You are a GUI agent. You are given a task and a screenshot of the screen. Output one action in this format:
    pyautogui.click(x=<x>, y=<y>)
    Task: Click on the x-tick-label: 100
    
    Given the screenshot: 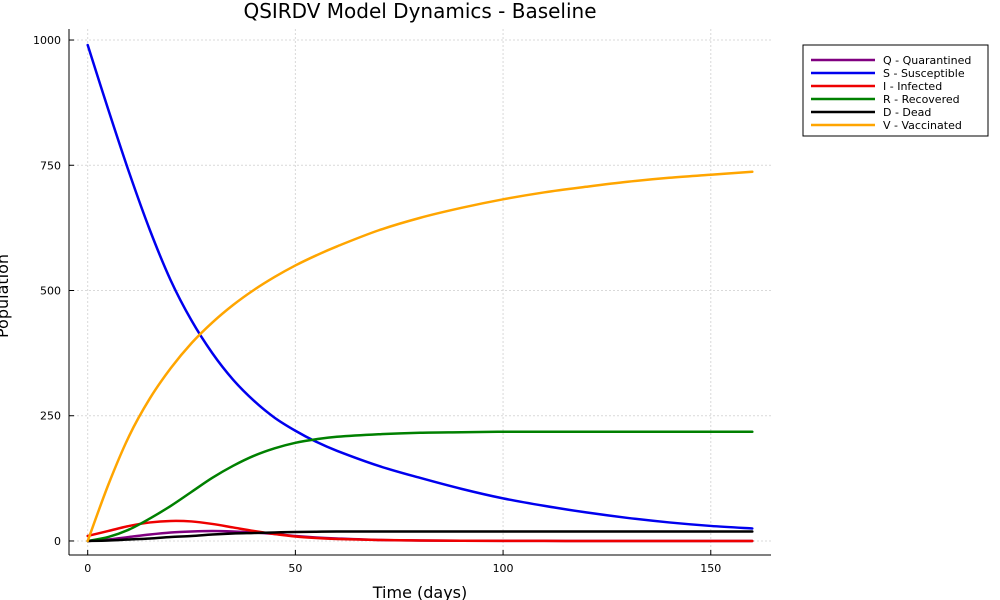 What is the action you would take?
    pyautogui.click(x=503, y=568)
    